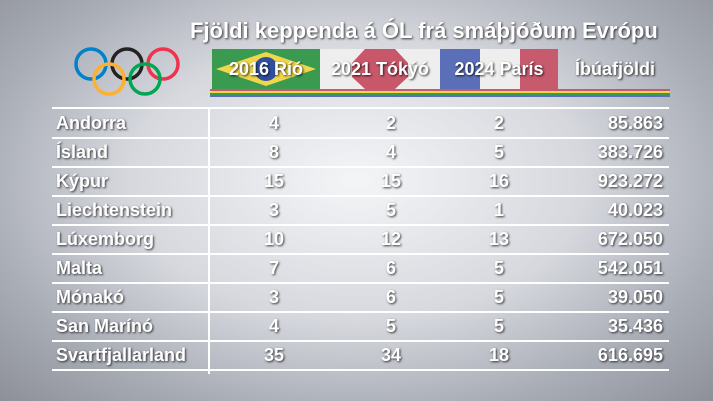  I want to click on cell-tokyo: 15, so click(391, 181).